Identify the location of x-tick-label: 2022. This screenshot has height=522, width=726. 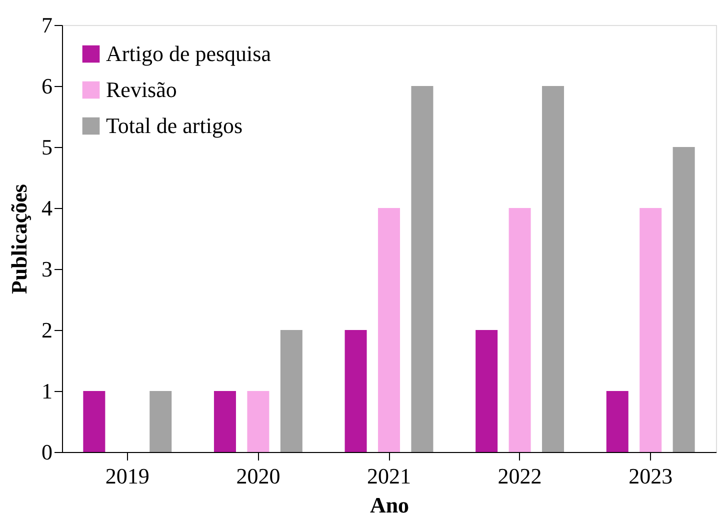
(520, 476).